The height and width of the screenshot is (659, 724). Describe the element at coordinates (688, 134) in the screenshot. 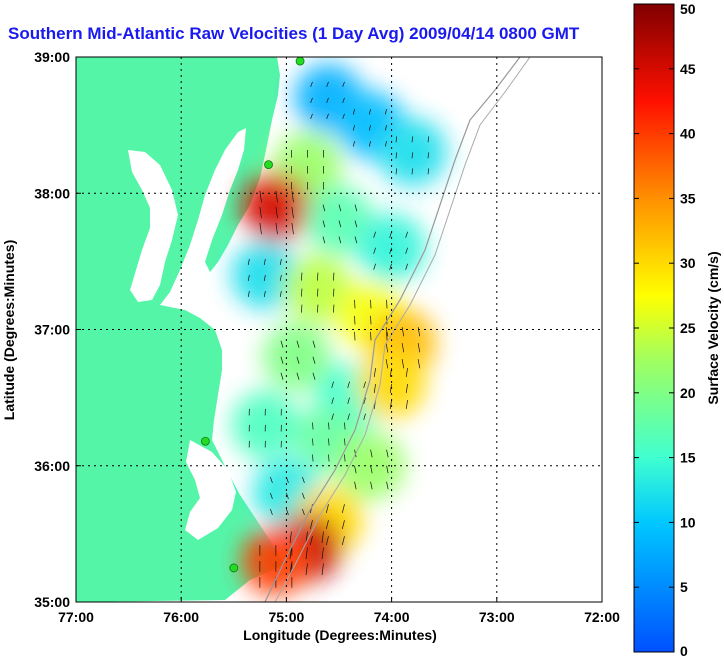

I see `colorbar-tick-label: 40` at that location.